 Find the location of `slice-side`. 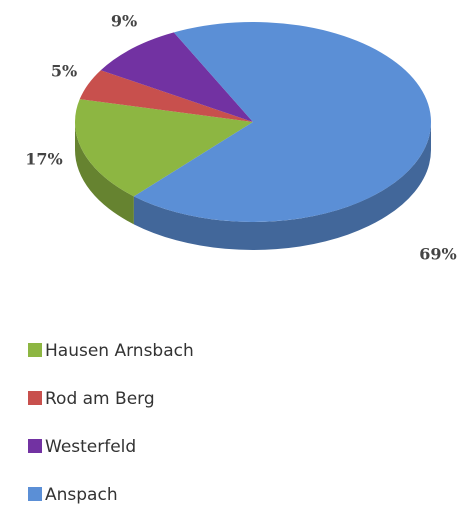

slice-side is located at coordinates (104, 173).